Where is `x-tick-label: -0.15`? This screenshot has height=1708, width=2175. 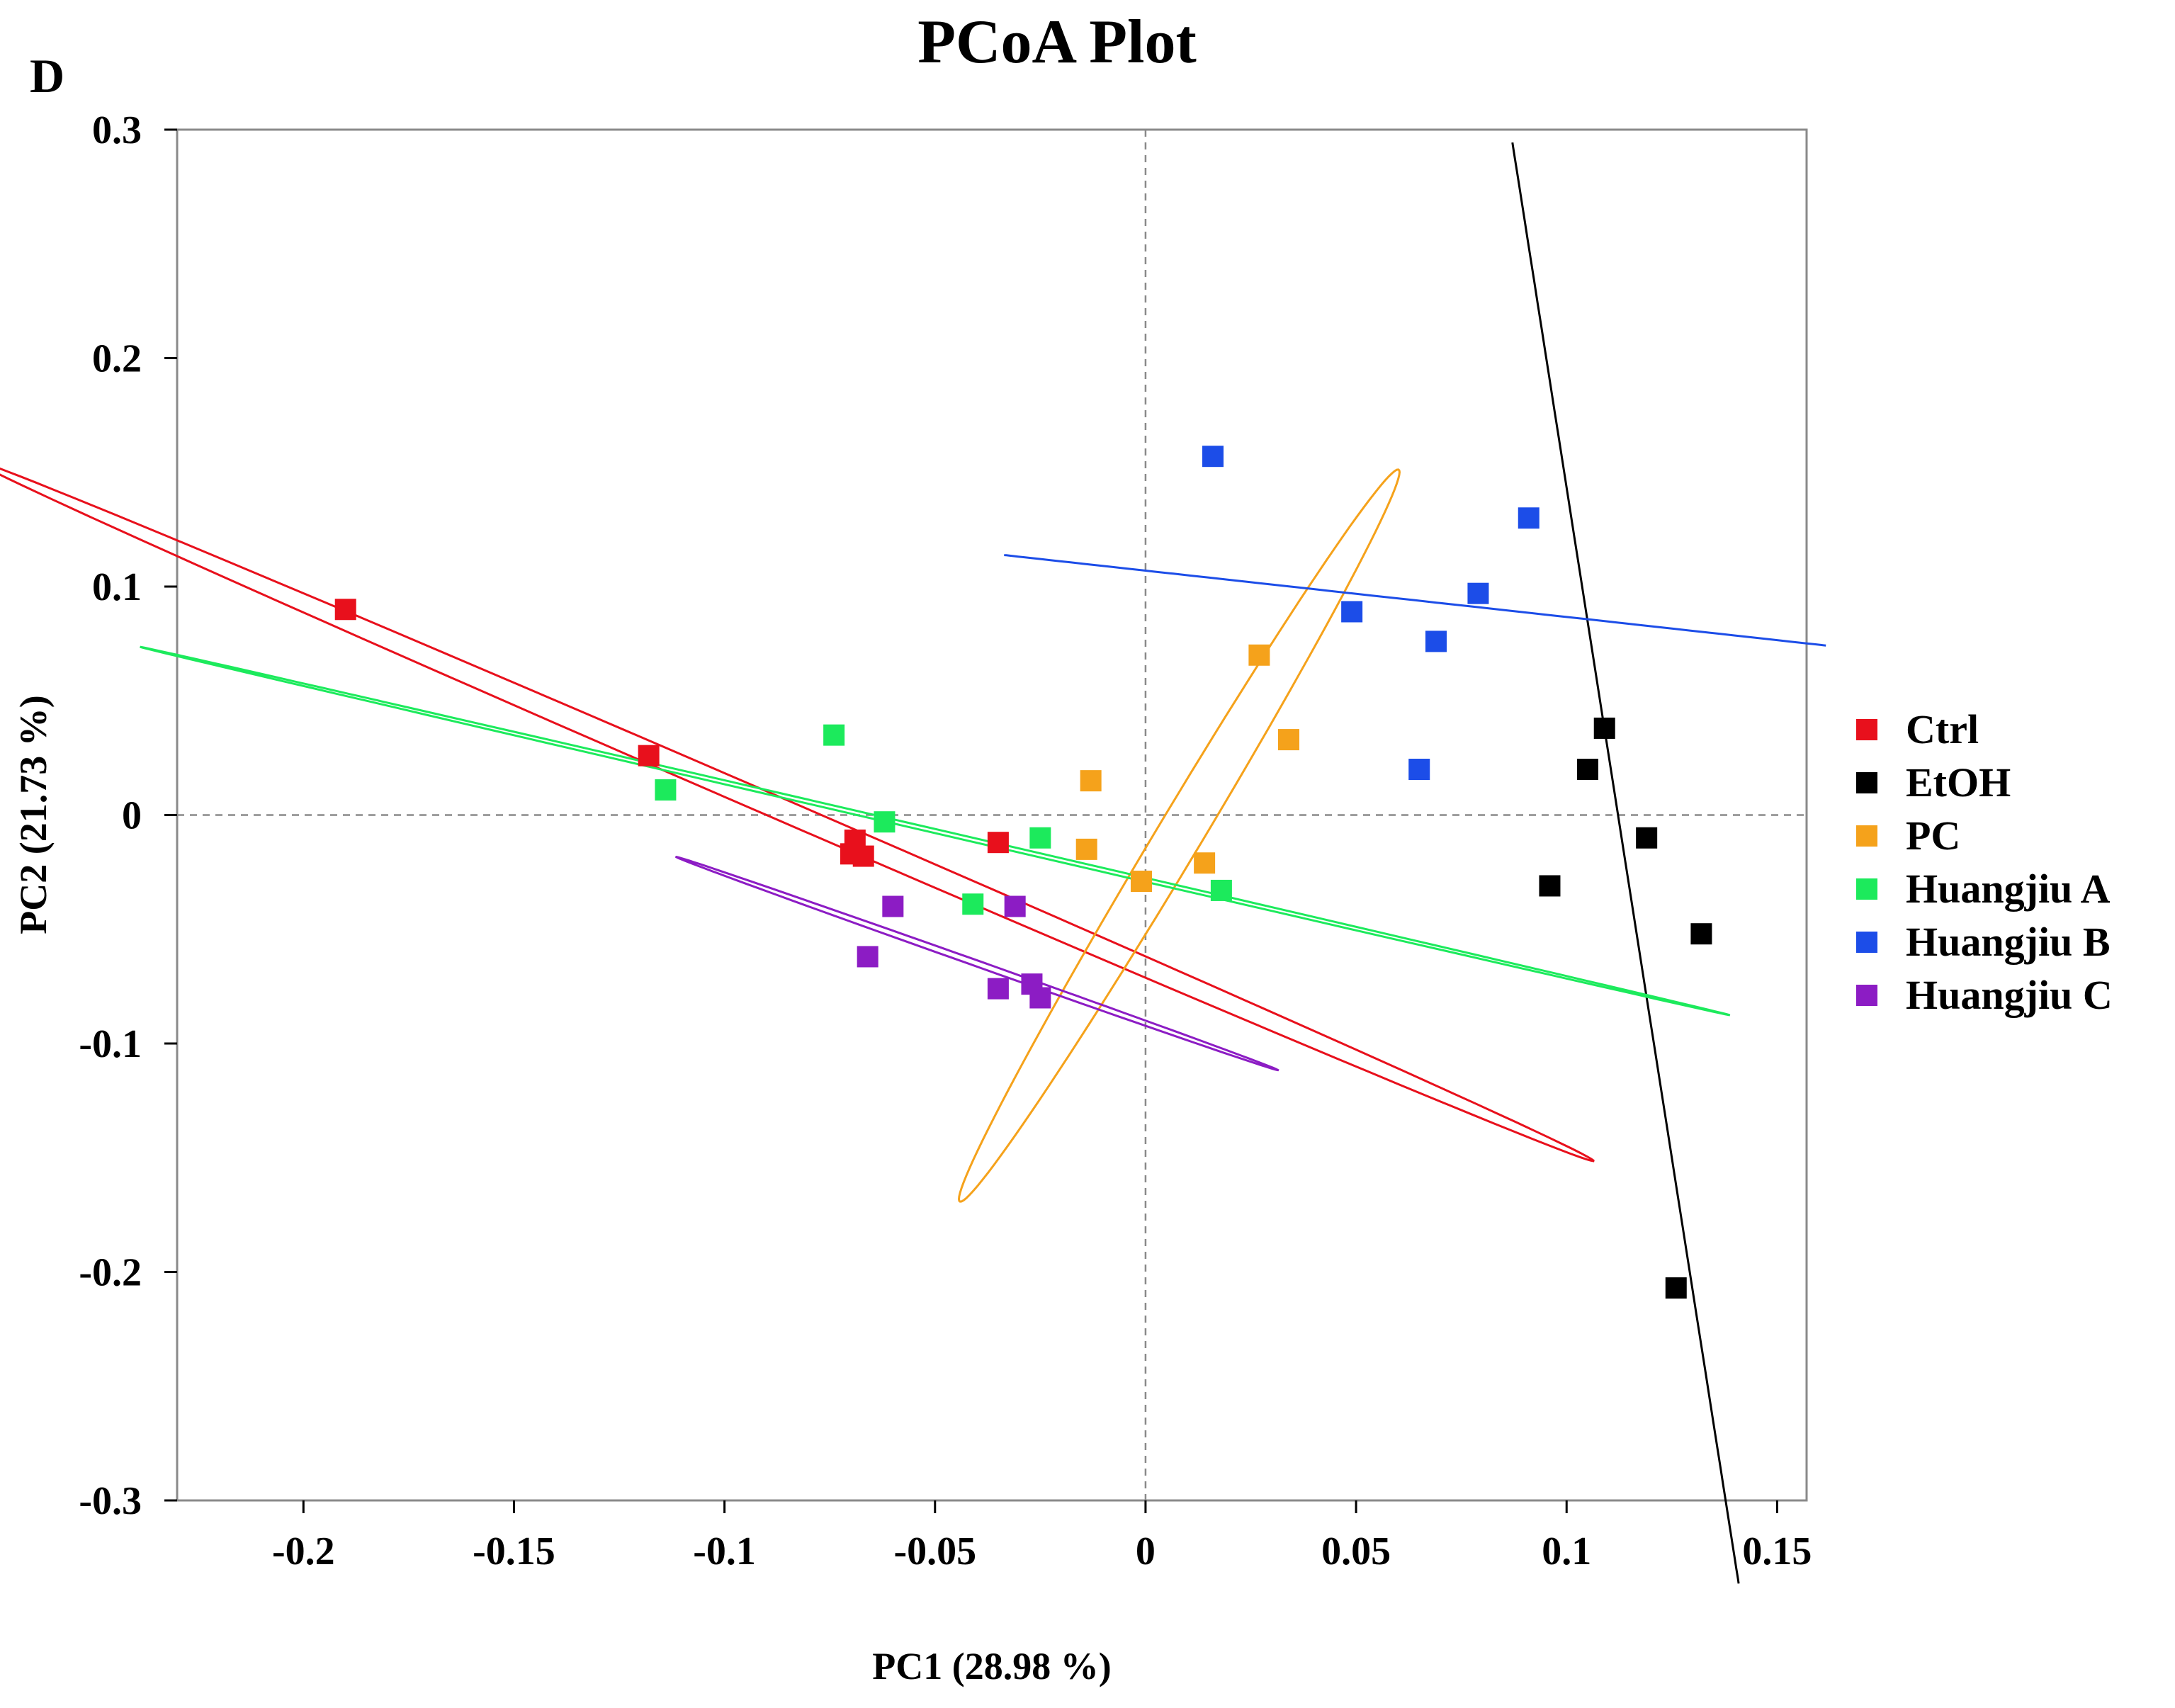
x-tick-label: -0.15 is located at coordinates (514, 1551).